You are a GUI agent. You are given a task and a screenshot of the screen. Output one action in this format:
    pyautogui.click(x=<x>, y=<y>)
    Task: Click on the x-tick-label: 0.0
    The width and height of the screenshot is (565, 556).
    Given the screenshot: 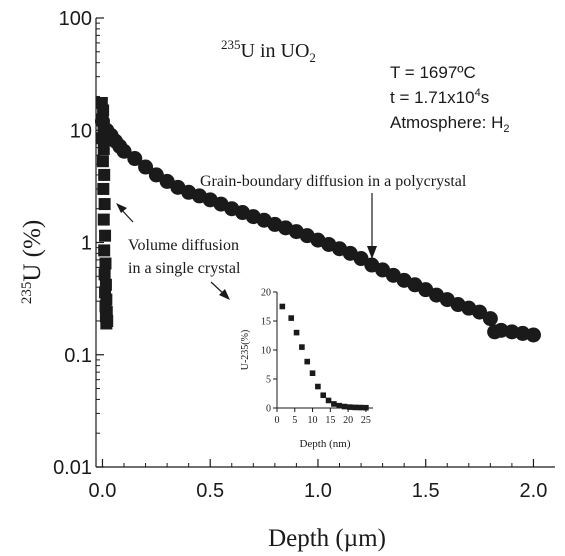 What is the action you would take?
    pyautogui.click(x=103, y=491)
    